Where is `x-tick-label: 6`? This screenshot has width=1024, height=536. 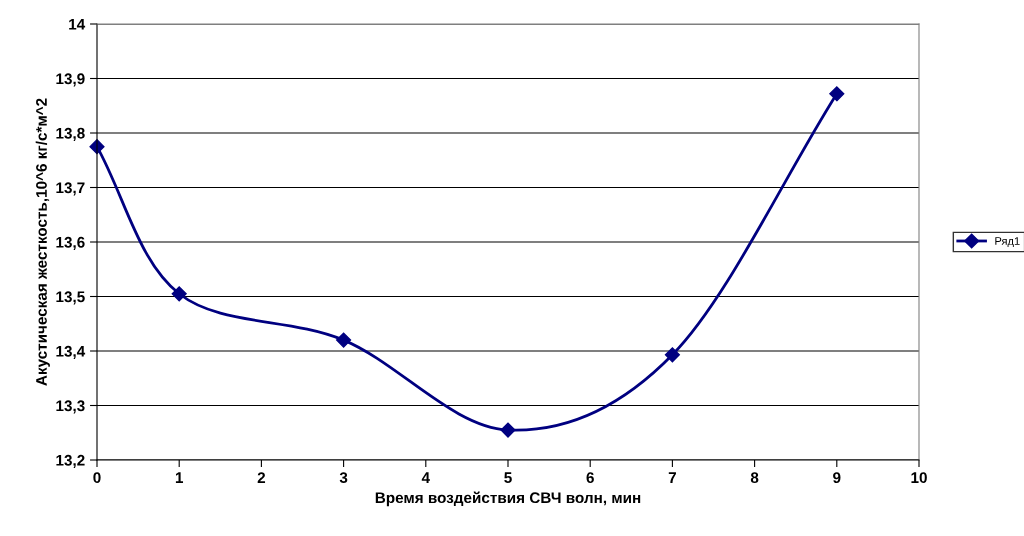 x-tick-label: 6 is located at coordinates (590, 478).